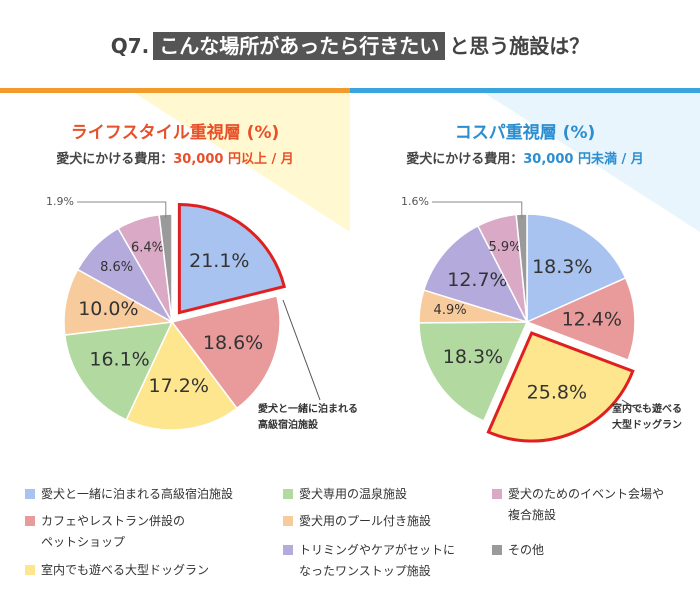  I want to click on value-label: 4.9%, so click(450, 310).